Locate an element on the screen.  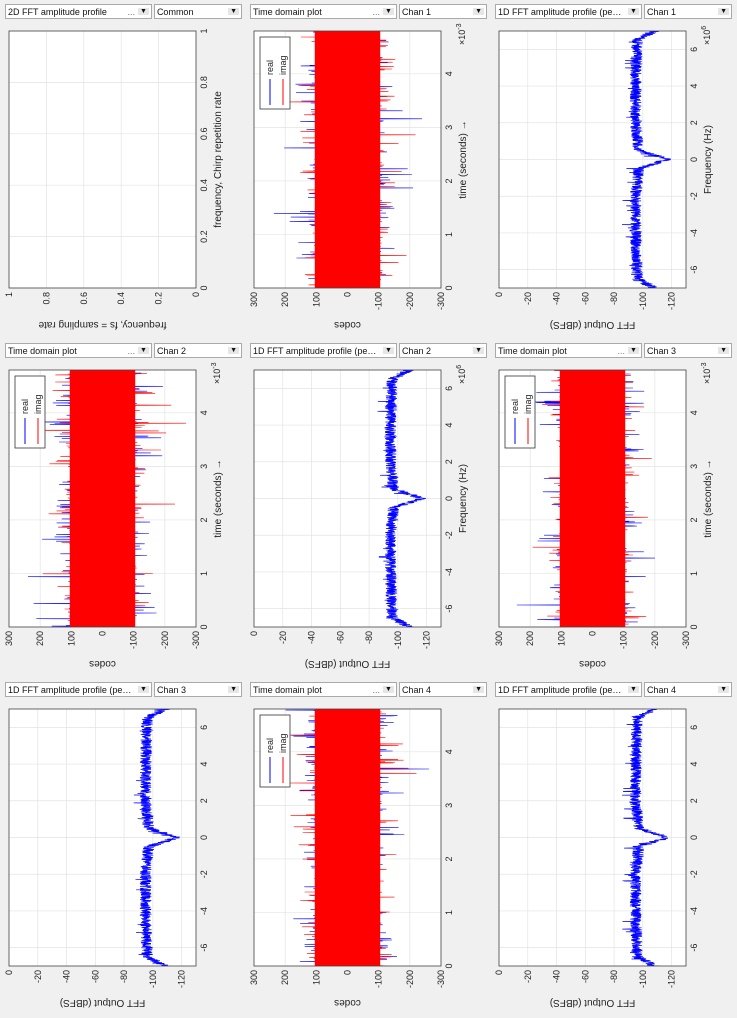
y-tick-label: 300 is located at coordinates (9, 638).